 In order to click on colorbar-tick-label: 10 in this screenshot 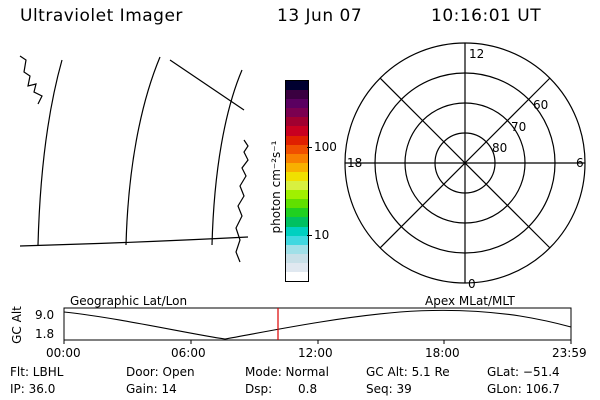, I will do `click(322, 235)`.